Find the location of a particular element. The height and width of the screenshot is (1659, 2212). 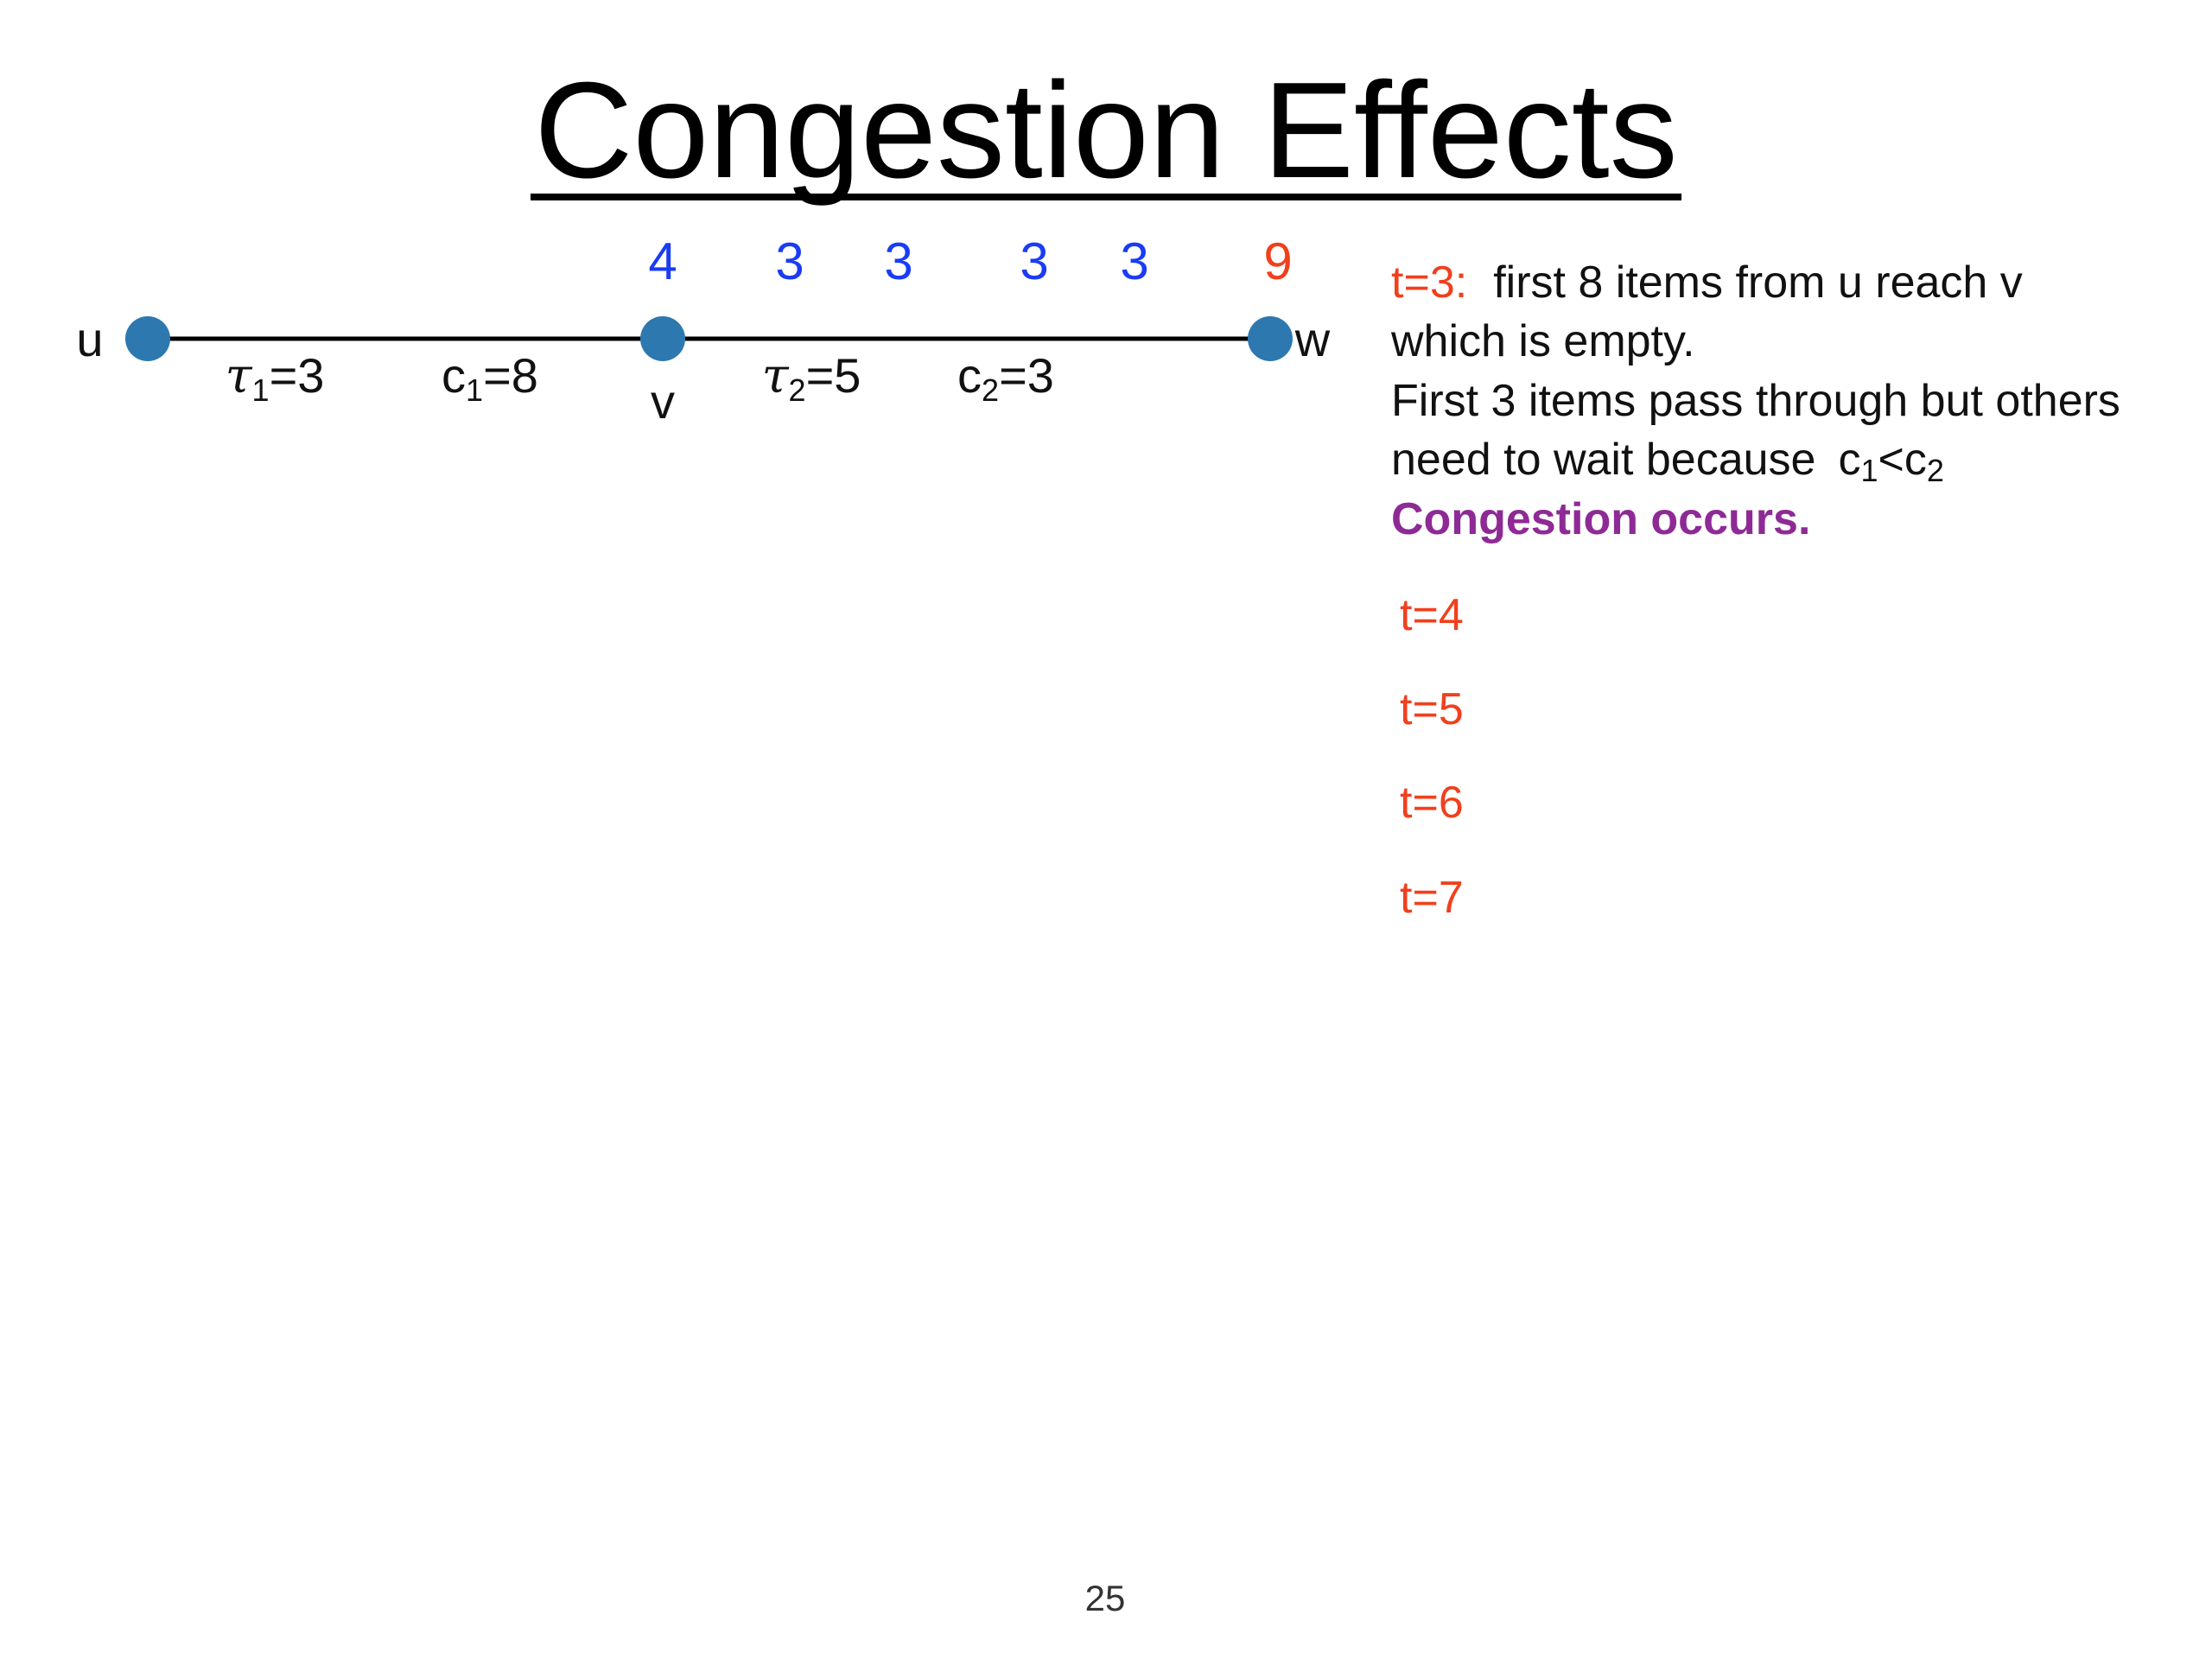

note-text: need to wait because is located at coordinates (1603, 460).